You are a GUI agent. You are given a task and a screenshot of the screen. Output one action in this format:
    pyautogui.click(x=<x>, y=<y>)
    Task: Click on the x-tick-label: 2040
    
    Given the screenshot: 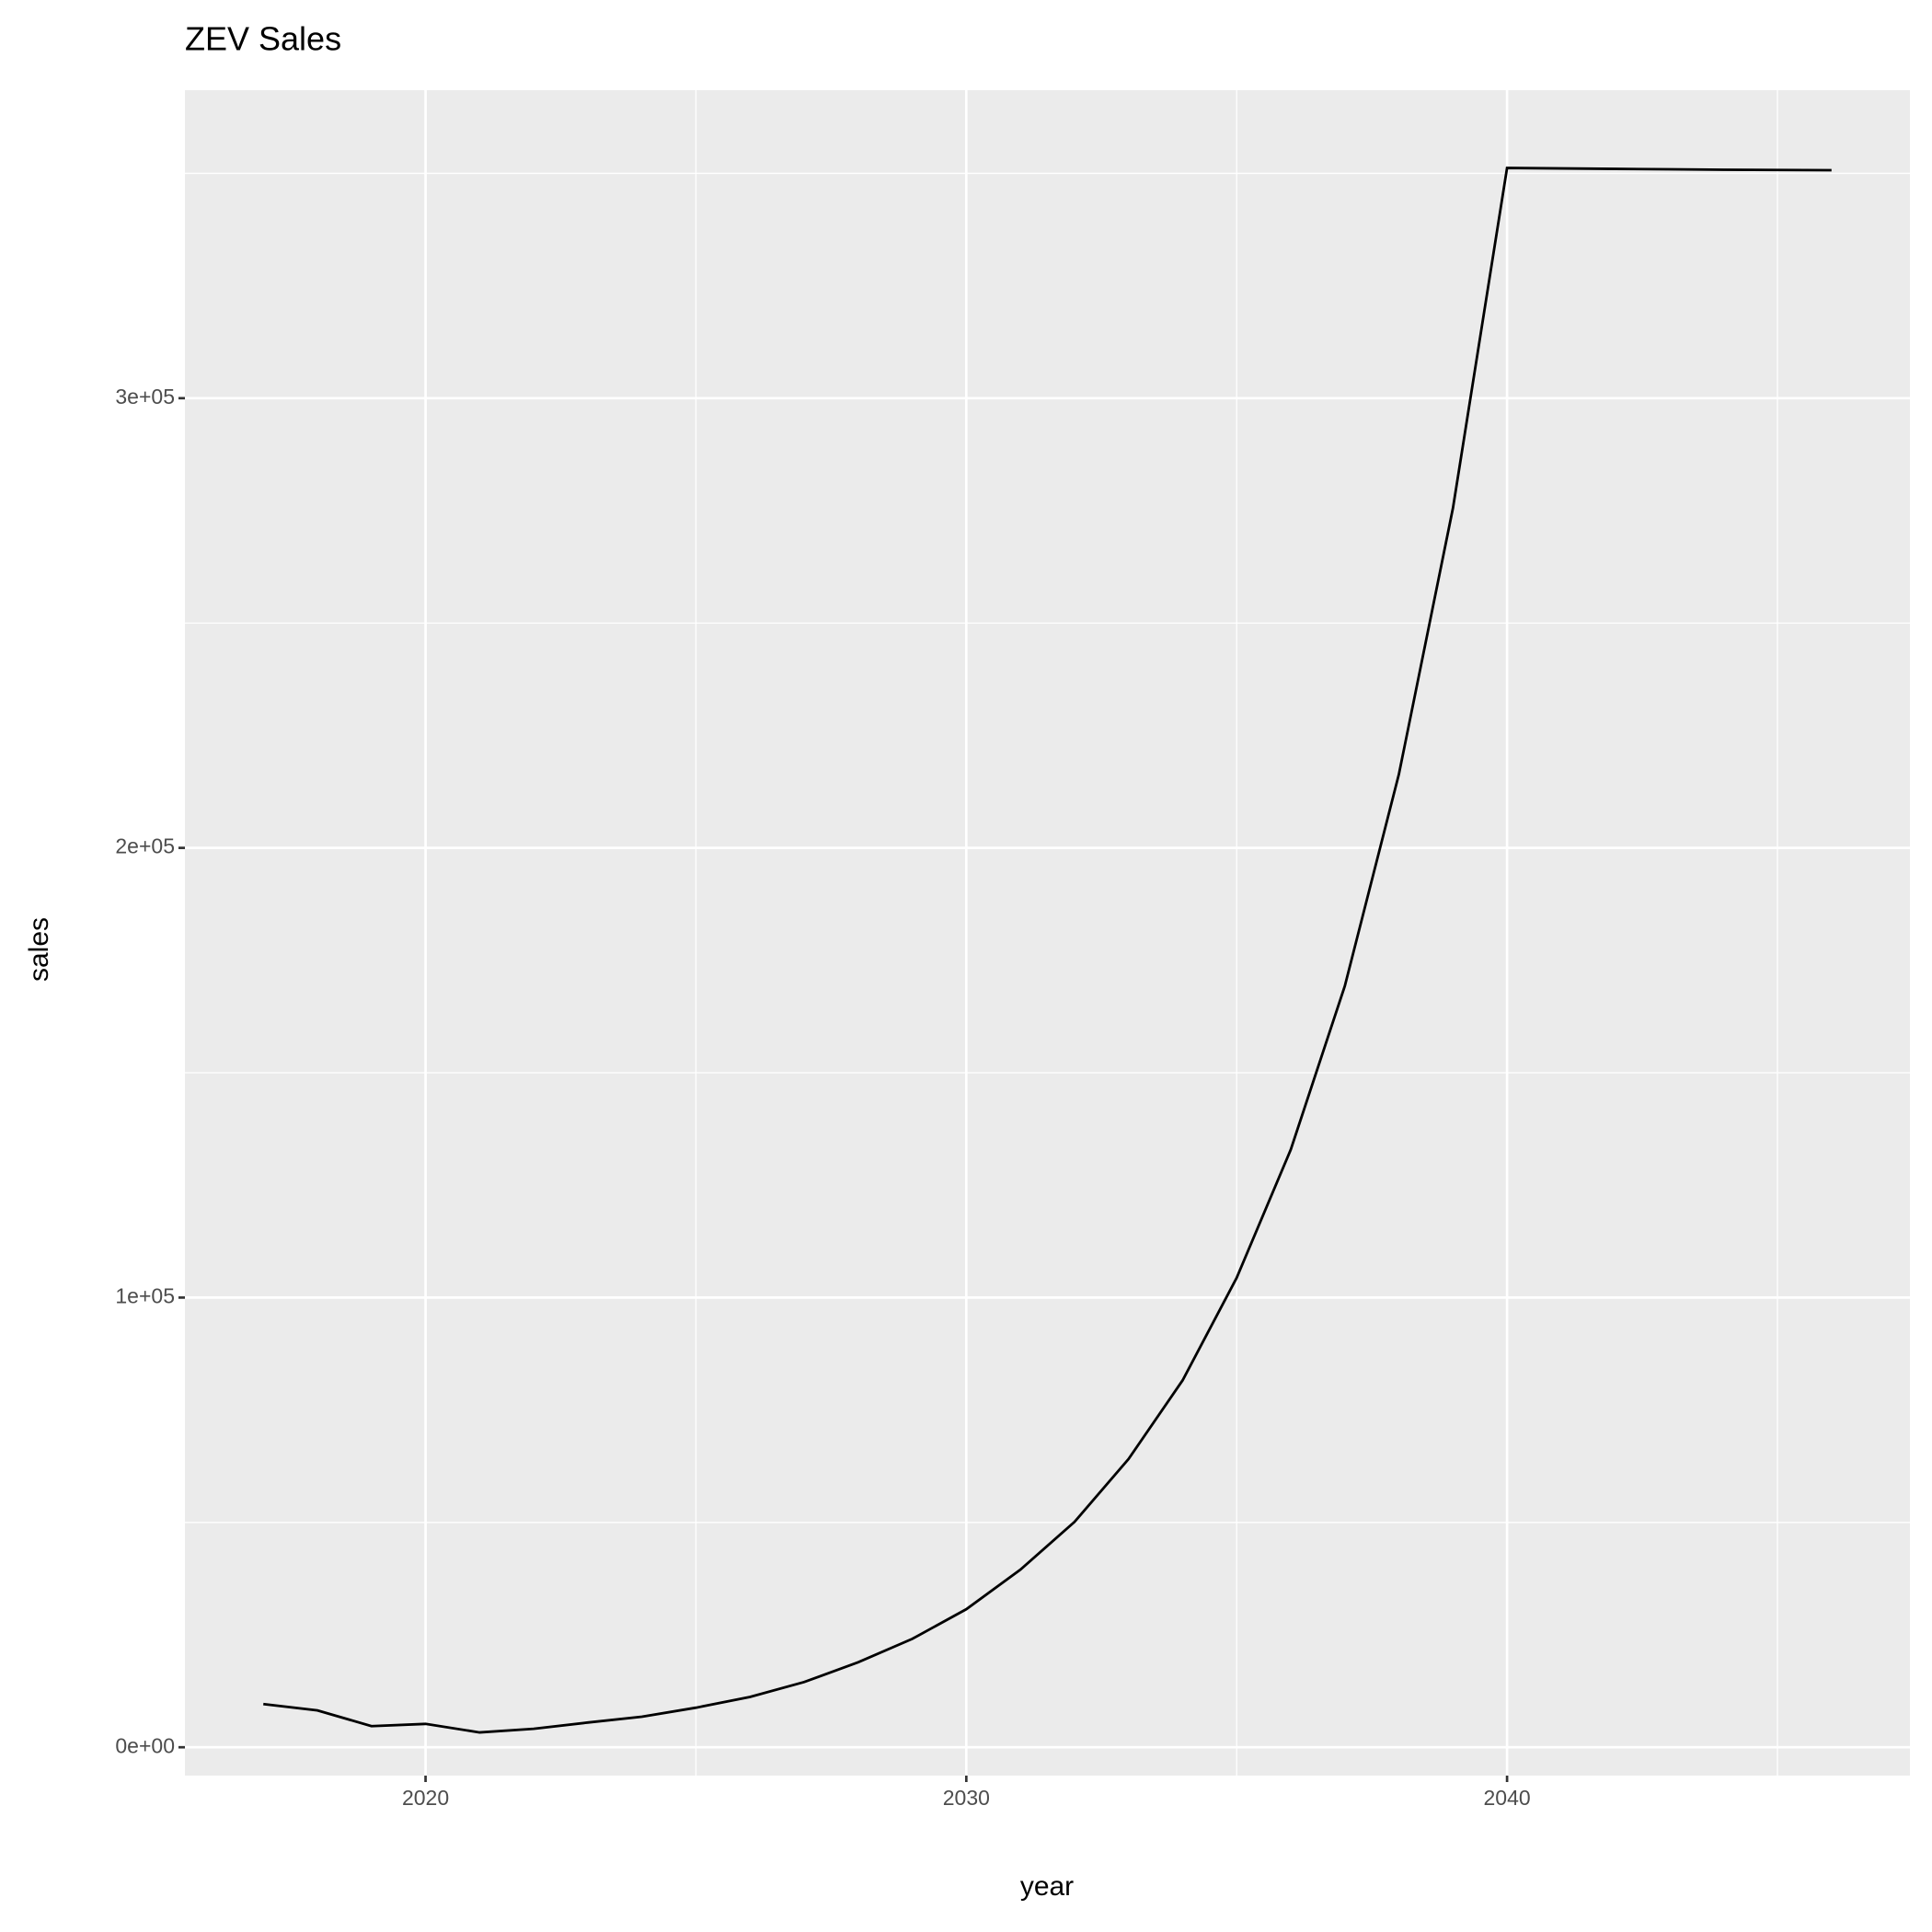 What is the action you would take?
    pyautogui.click(x=1507, y=1798)
    